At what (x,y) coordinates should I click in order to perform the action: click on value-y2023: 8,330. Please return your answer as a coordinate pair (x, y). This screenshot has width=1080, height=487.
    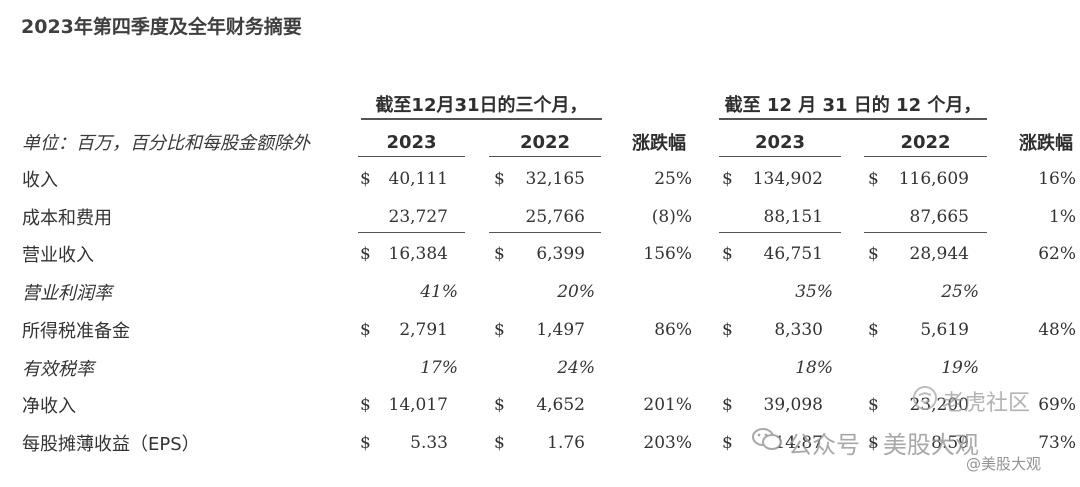
    Looking at the image, I should click on (798, 330).